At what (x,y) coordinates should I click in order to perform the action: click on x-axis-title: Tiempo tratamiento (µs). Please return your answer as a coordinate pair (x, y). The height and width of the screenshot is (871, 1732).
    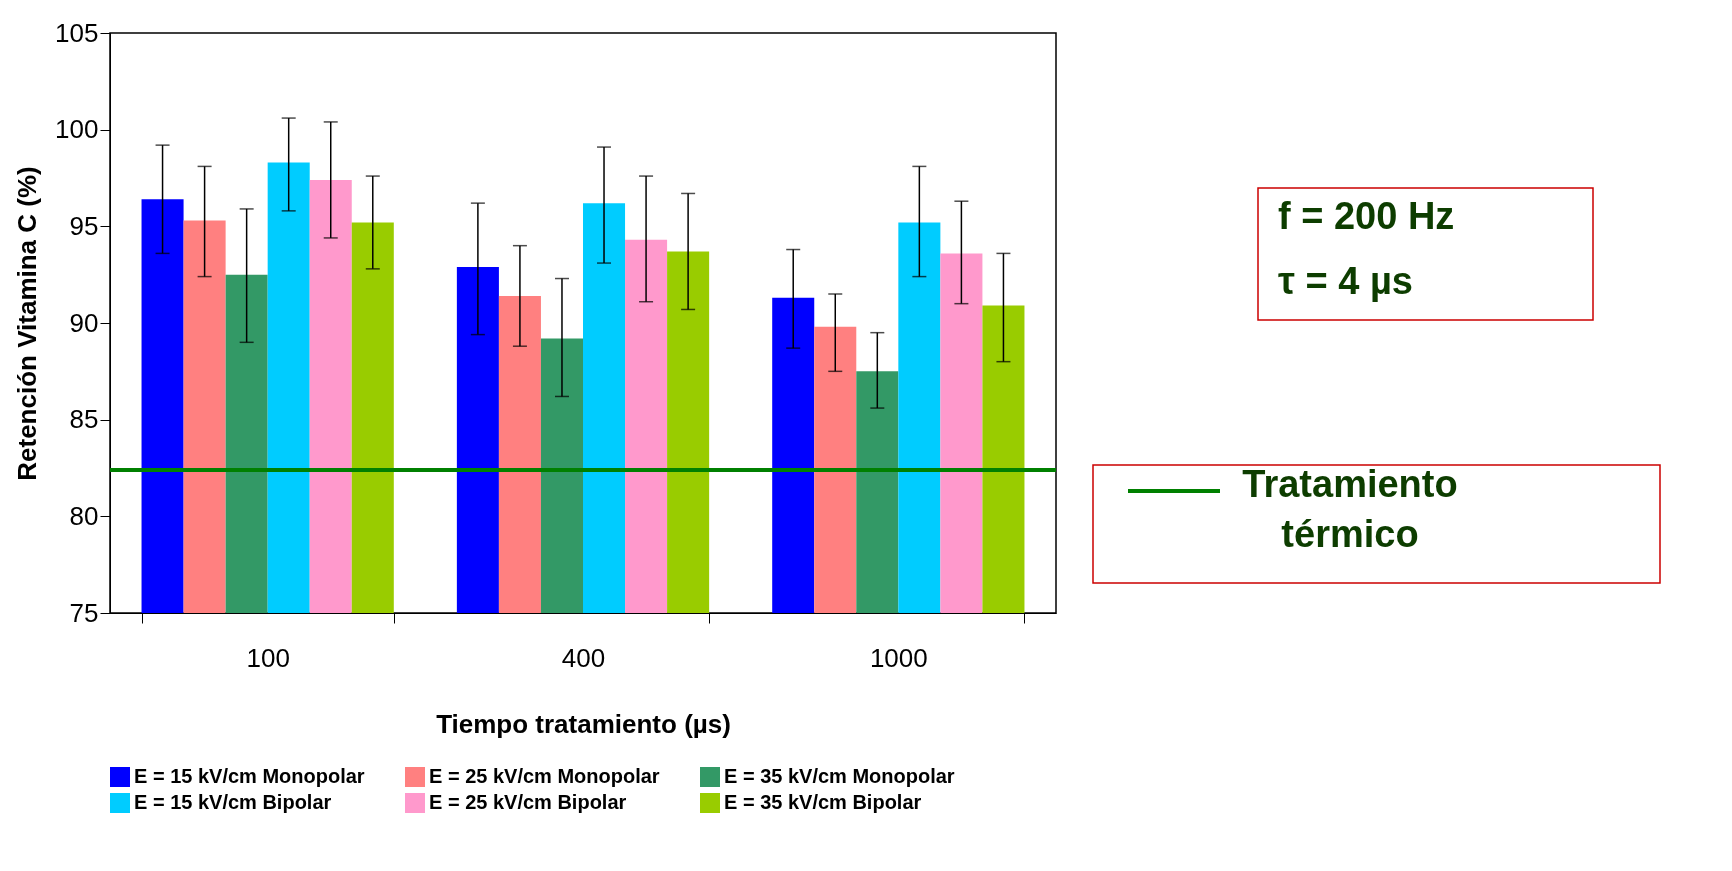
    Looking at the image, I should click on (583, 723).